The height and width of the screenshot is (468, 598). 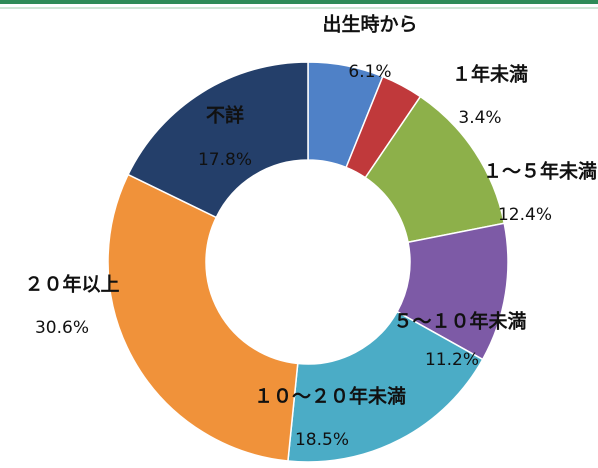 What do you see at coordinates (459, 321) in the screenshot?
I see `category-label: ５～１０年未満` at bounding box center [459, 321].